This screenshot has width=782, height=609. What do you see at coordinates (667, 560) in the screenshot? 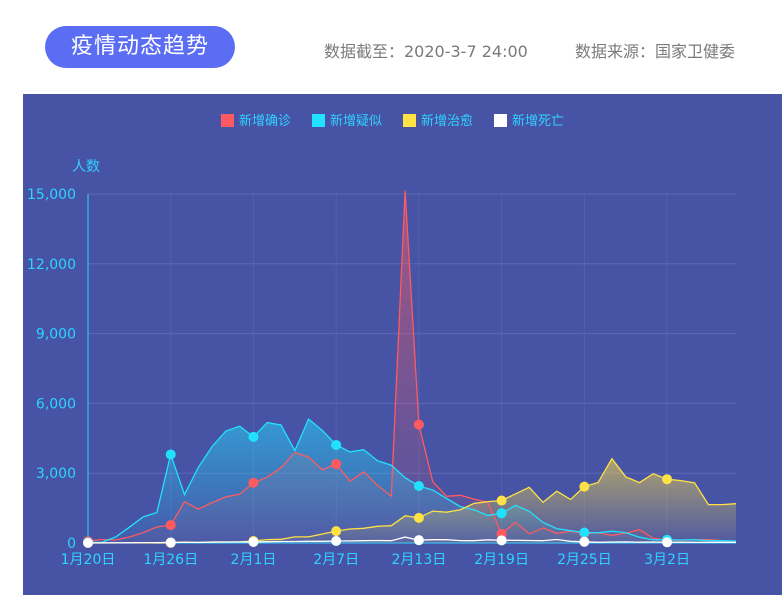
I see `x-tick-label: 3月2日` at bounding box center [667, 560].